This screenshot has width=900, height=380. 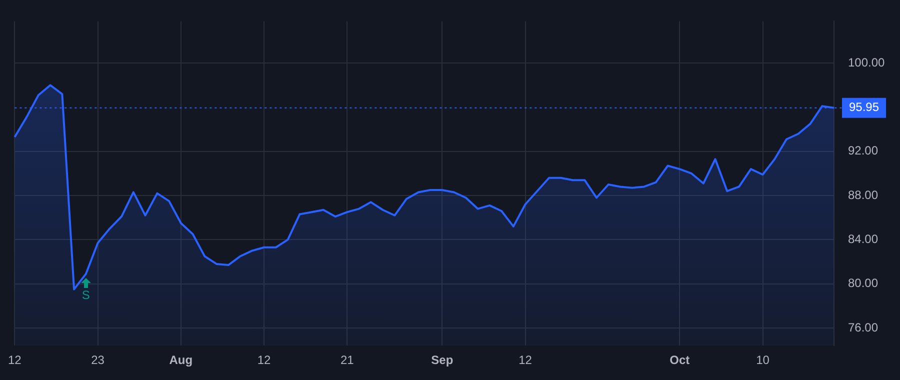 I want to click on x-tick-label: Oct, so click(x=680, y=360).